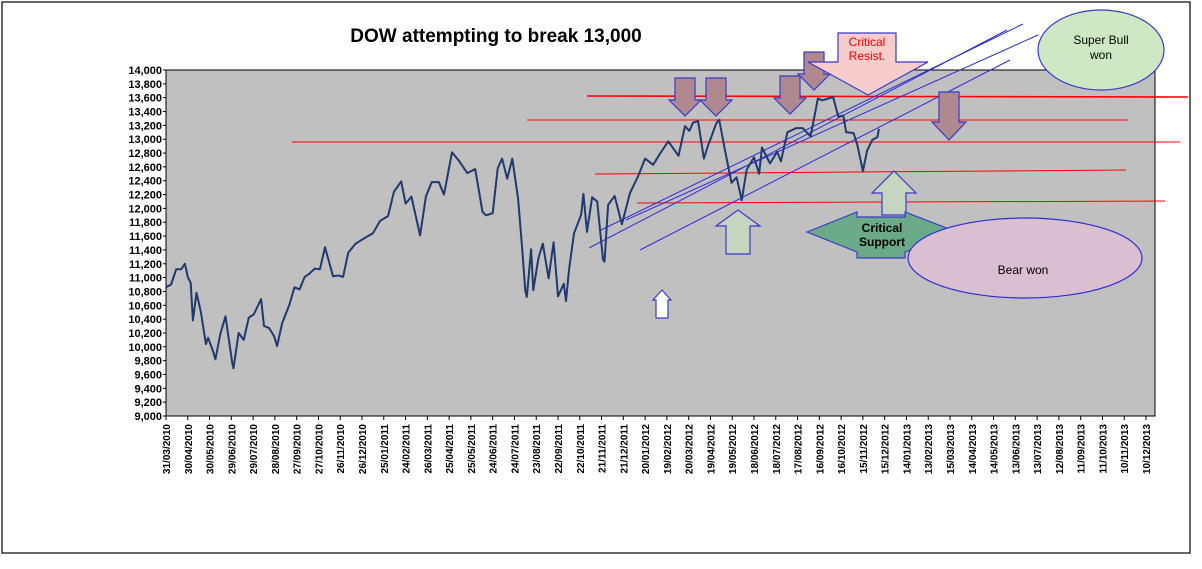 The height and width of the screenshot is (569, 1202). I want to click on y-tick-label: 11,200, so click(145, 265).